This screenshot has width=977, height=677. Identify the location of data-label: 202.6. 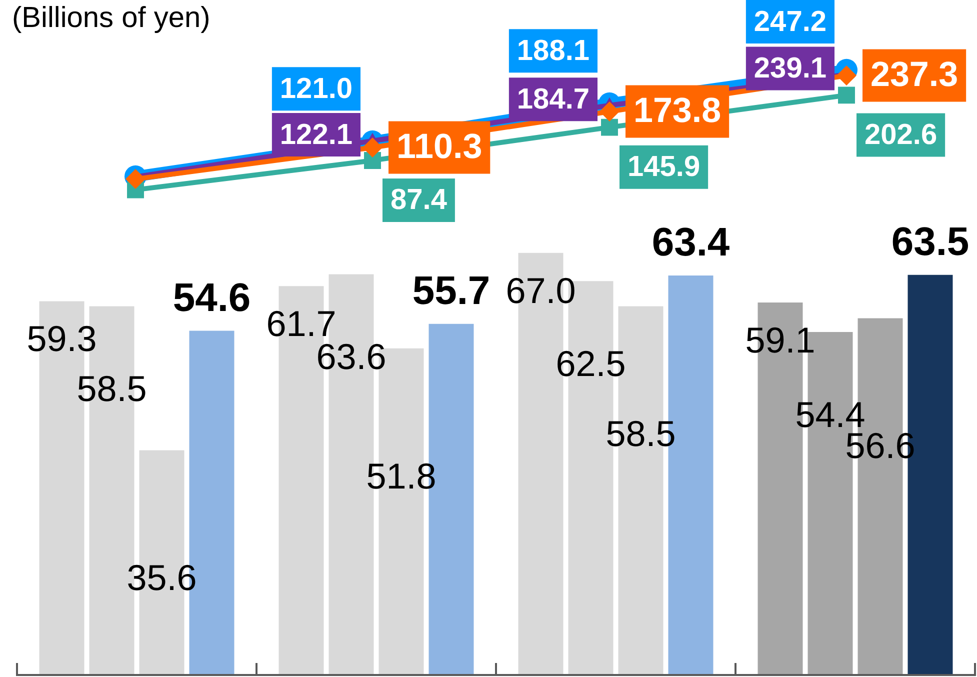
(901, 134).